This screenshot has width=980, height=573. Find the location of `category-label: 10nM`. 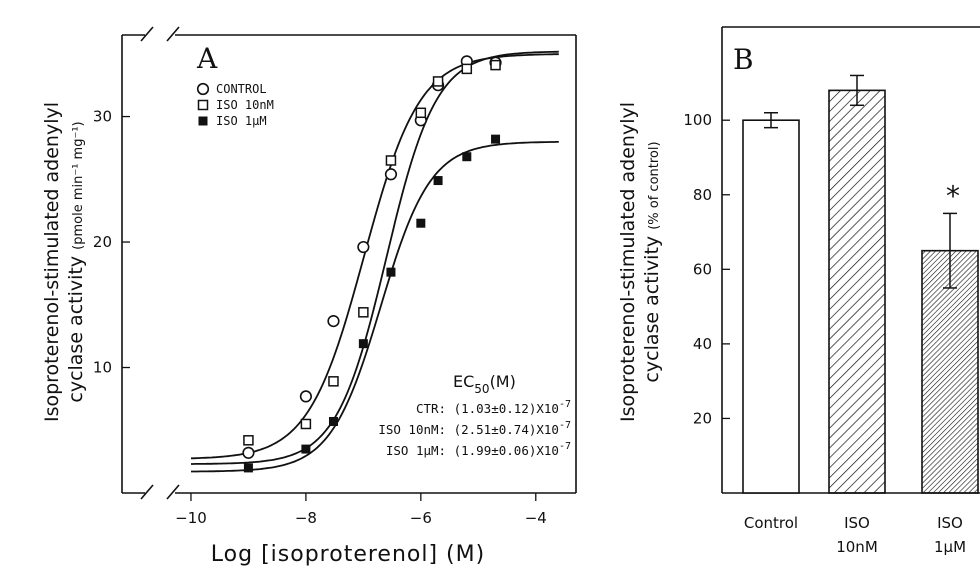

category-label: 10nM is located at coordinates (857, 547).